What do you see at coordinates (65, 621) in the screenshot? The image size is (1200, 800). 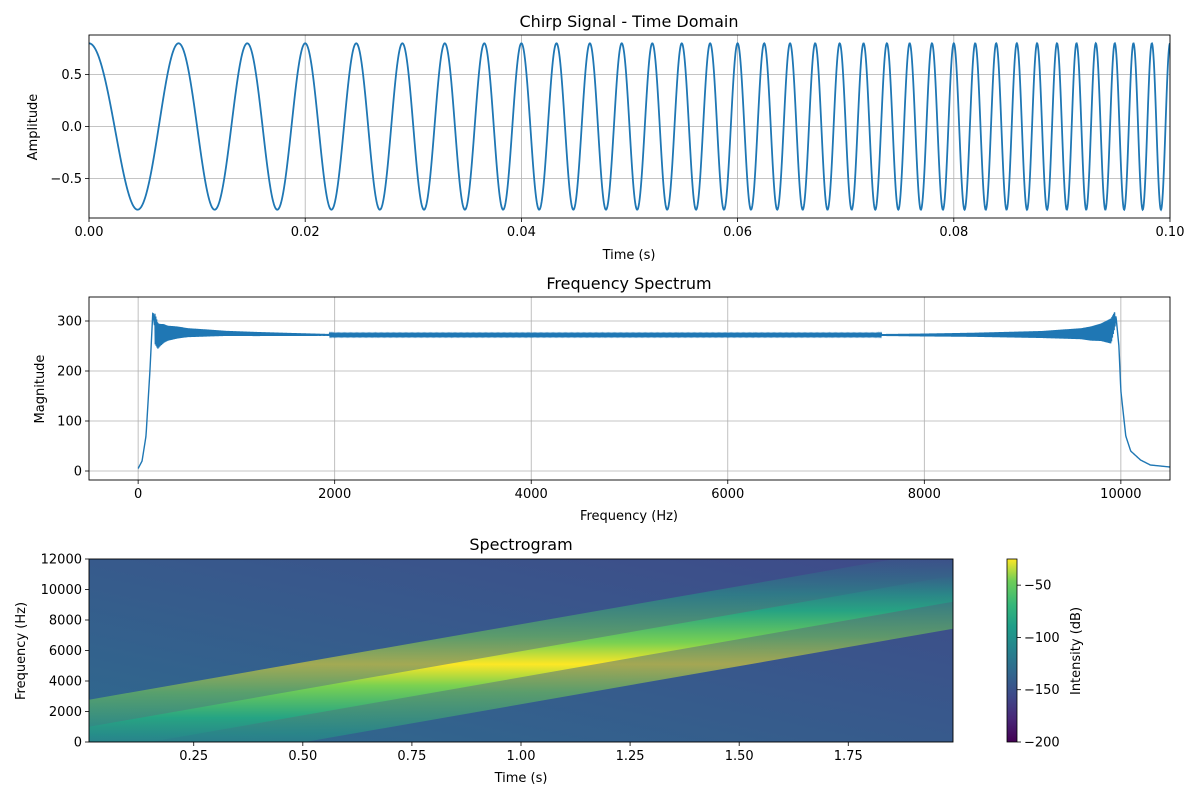 I see `spec-y-tick-label: 8000` at bounding box center [65, 621].